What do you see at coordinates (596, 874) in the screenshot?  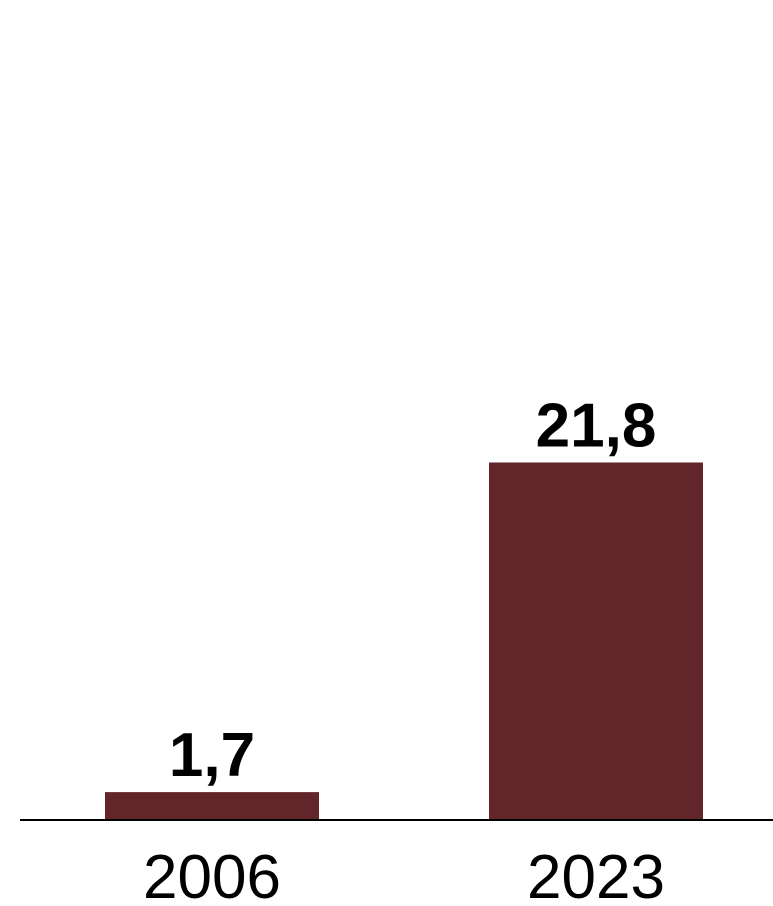 I see `x-tick-label-2023: 2023` at bounding box center [596, 874].